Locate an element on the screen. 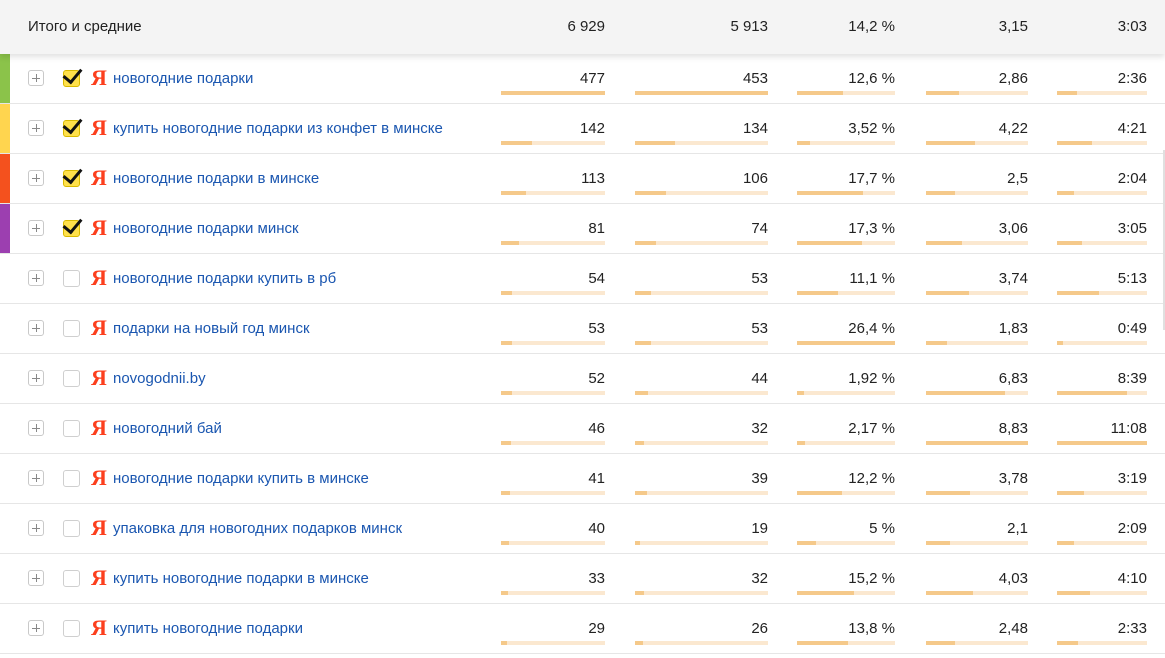 The width and height of the screenshot is (1165, 658). time-on-site-value: 2:33 is located at coordinates (1132, 628).